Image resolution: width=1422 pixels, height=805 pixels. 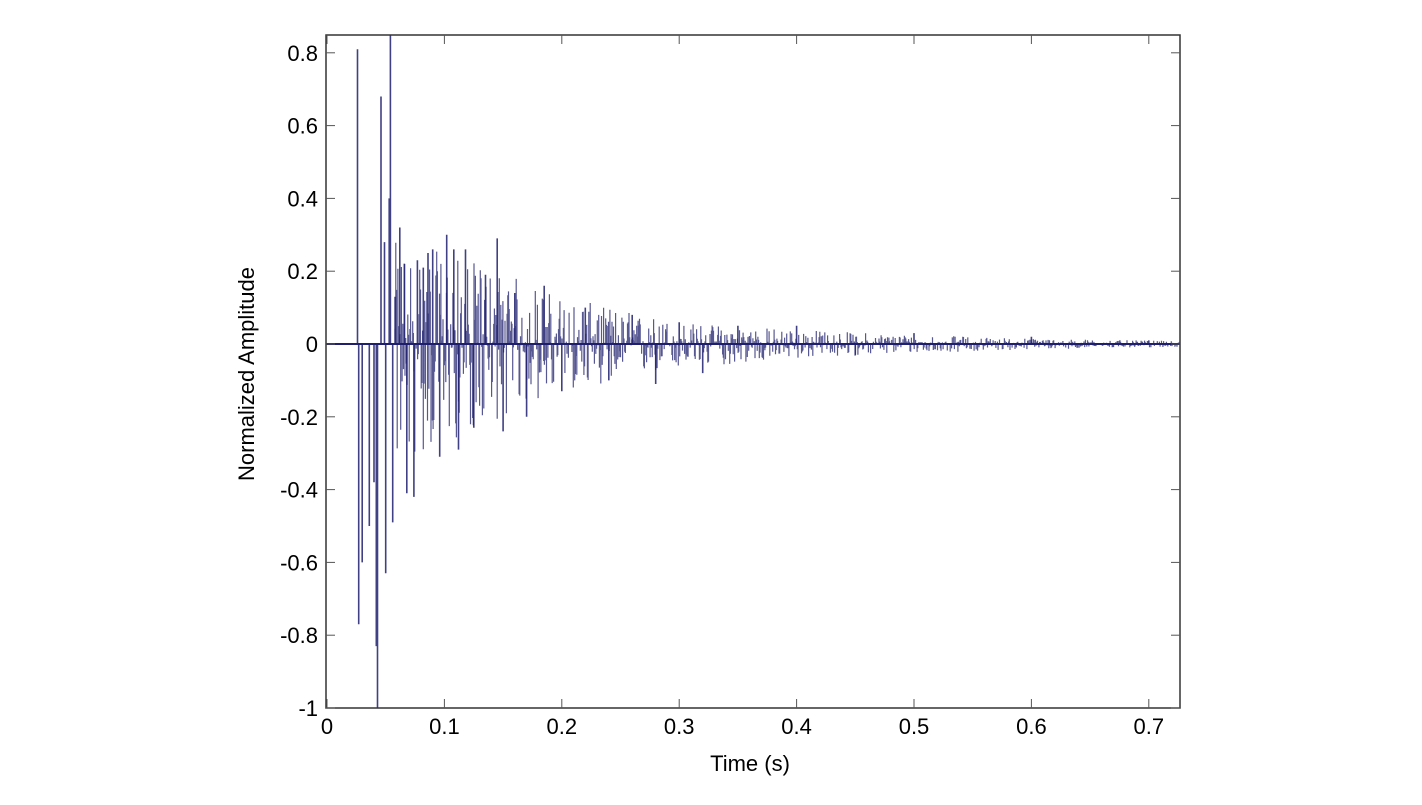 What do you see at coordinates (302, 271) in the screenshot?
I see `y-tick-label: 0.2` at bounding box center [302, 271].